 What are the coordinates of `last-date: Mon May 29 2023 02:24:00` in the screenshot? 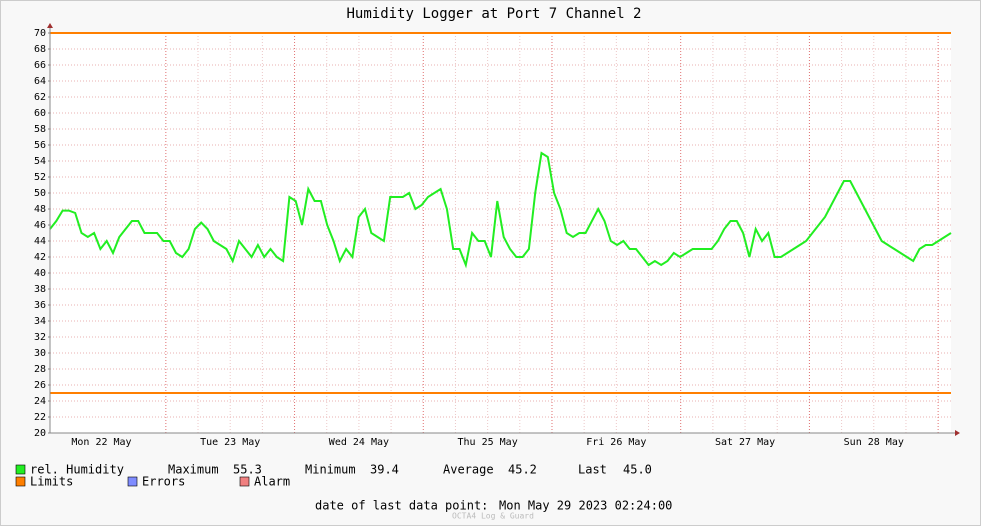 It's located at (585, 506).